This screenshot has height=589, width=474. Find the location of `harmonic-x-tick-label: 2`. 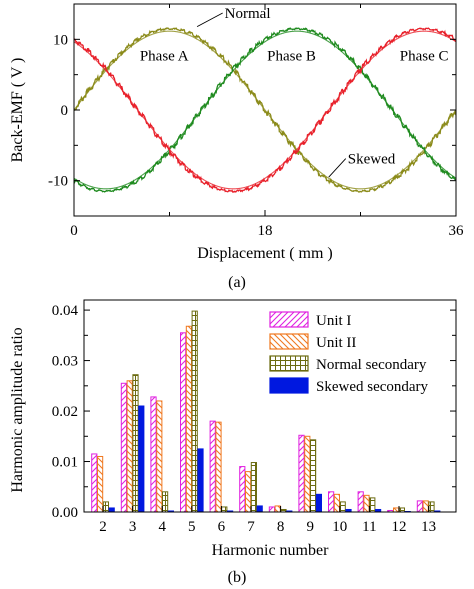

harmonic-x-tick-label: 2 is located at coordinates (103, 527).